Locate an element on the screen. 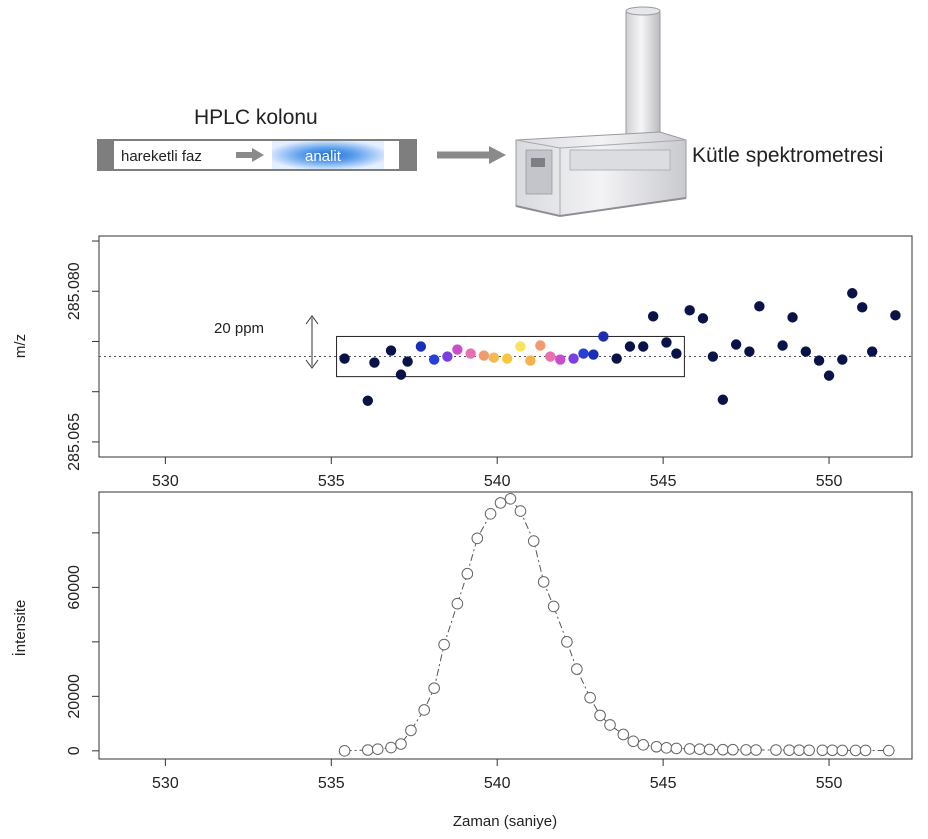 This screenshot has height=839, width=928. y-tick-label: 60000 is located at coordinates (74, 587).